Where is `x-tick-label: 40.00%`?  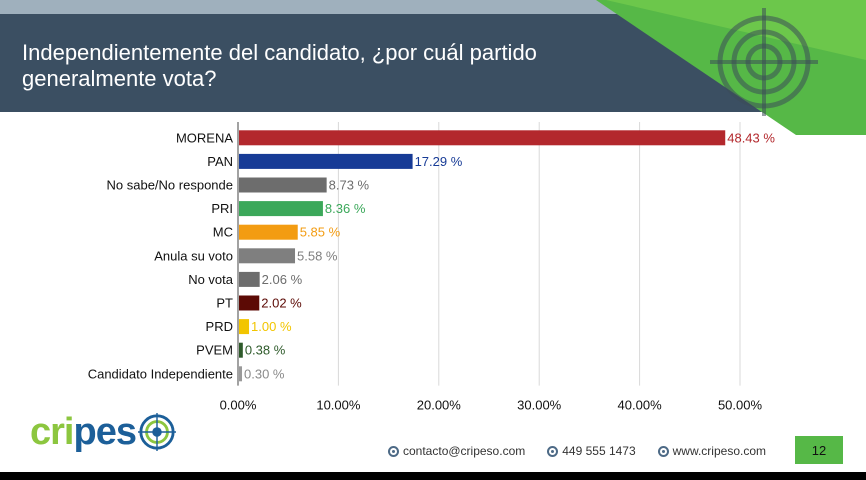 x-tick-label: 40.00% is located at coordinates (640, 405).